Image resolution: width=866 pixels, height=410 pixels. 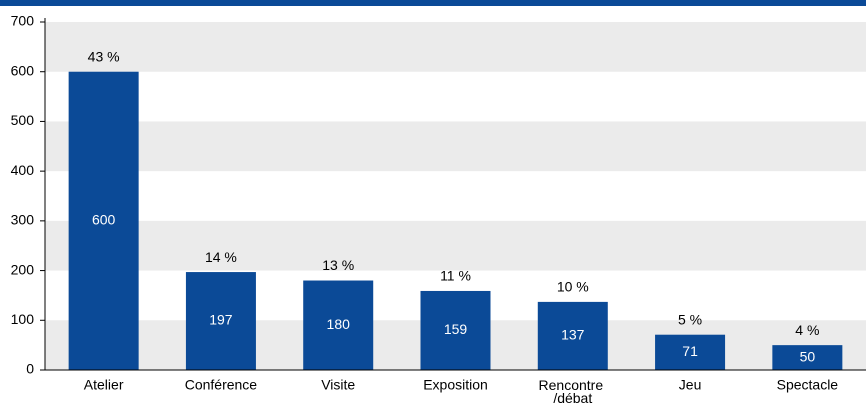 I want to click on y-tick-label: 400, so click(x=23, y=170).